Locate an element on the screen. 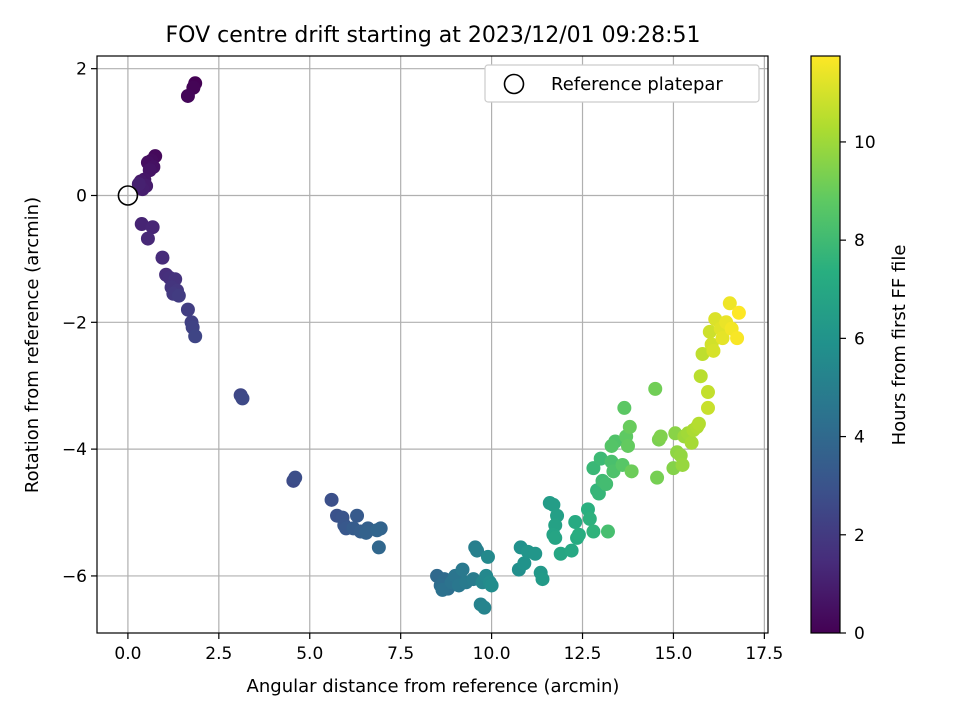 The image size is (960, 720). legend-marker is located at coordinates (514, 84).